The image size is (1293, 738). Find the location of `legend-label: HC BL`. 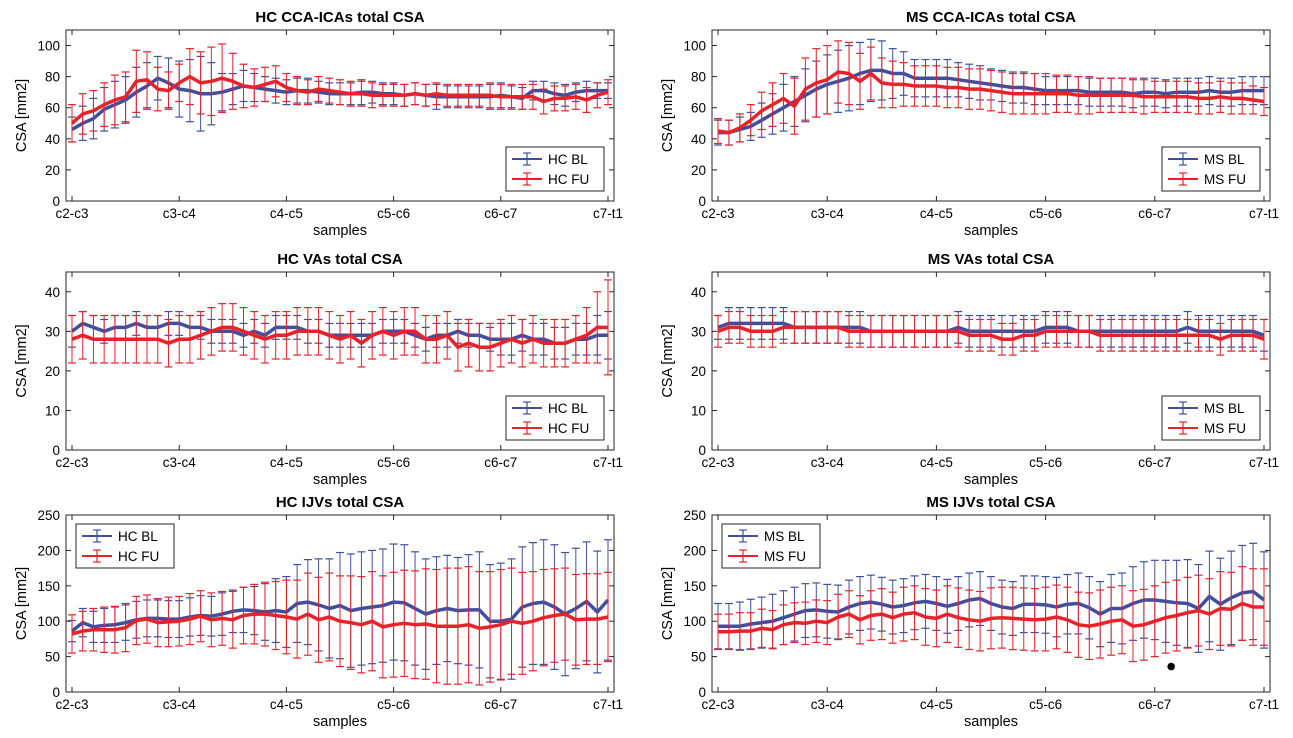

legend-label: HC BL is located at coordinates (568, 408).